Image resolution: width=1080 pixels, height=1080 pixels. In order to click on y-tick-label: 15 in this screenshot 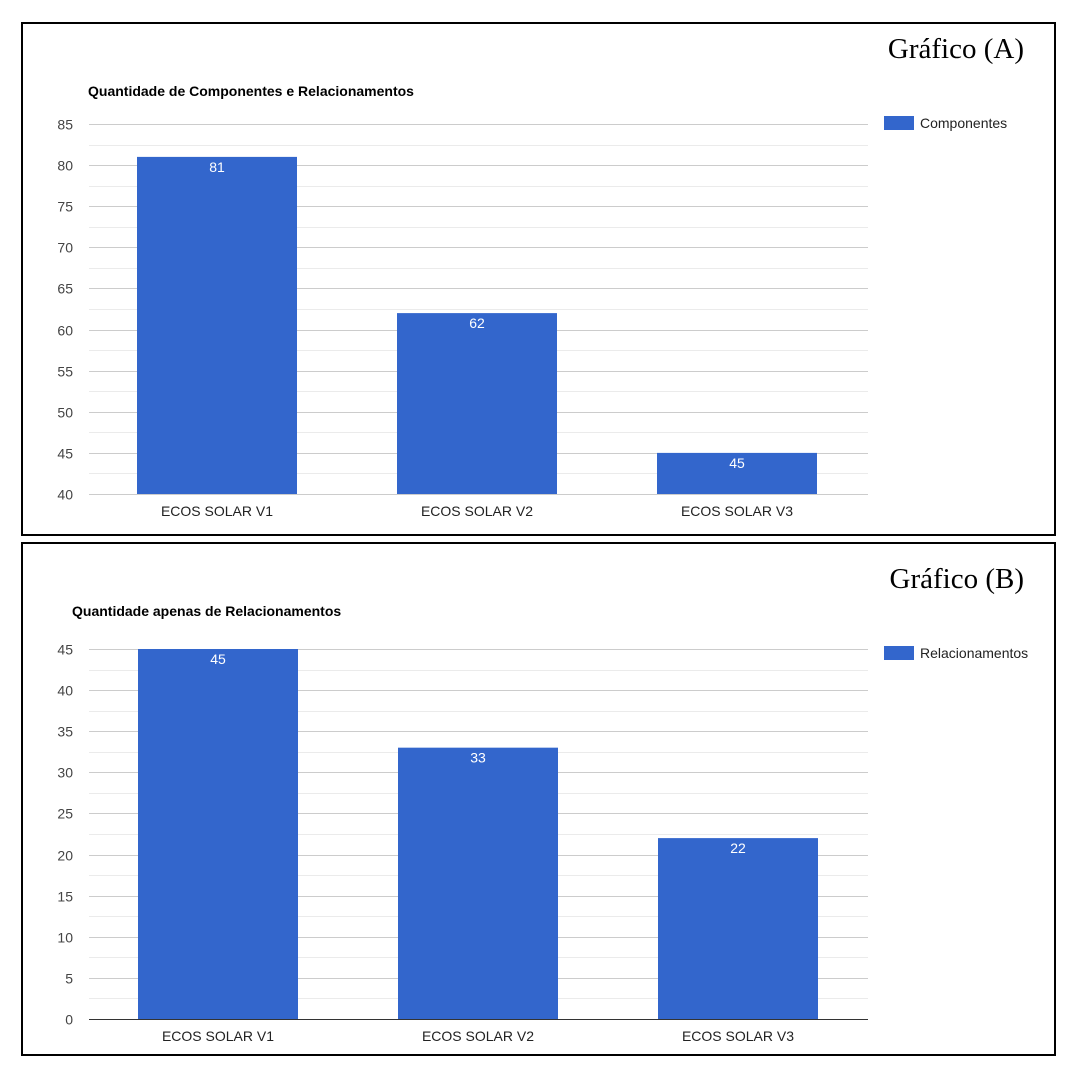, I will do `click(65, 897)`.